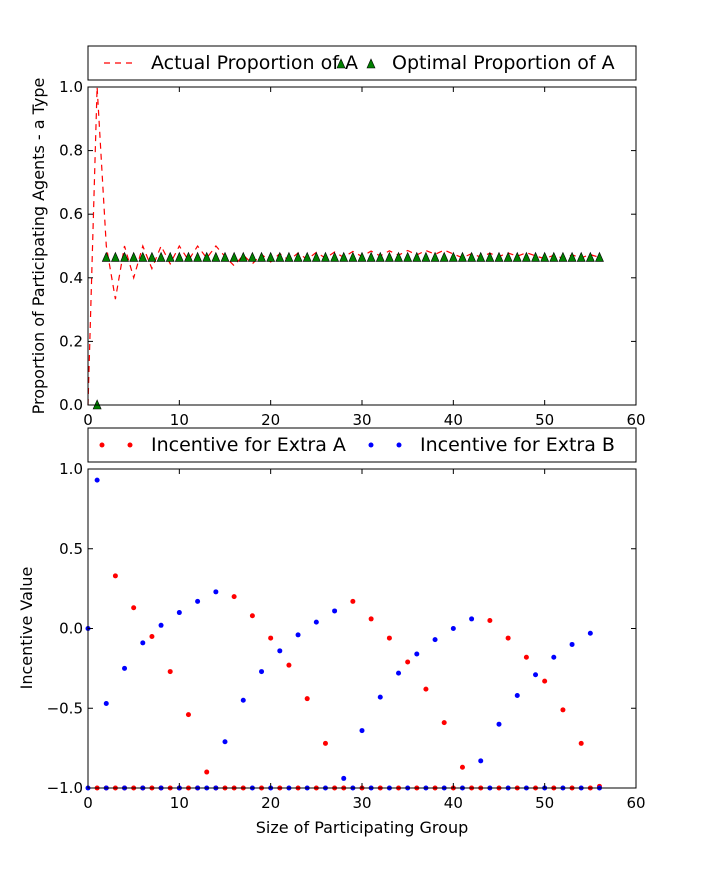 The height and width of the screenshot is (876, 706). Describe the element at coordinates (71, 549) in the screenshot. I see `y-tick-label: 0.5` at that location.